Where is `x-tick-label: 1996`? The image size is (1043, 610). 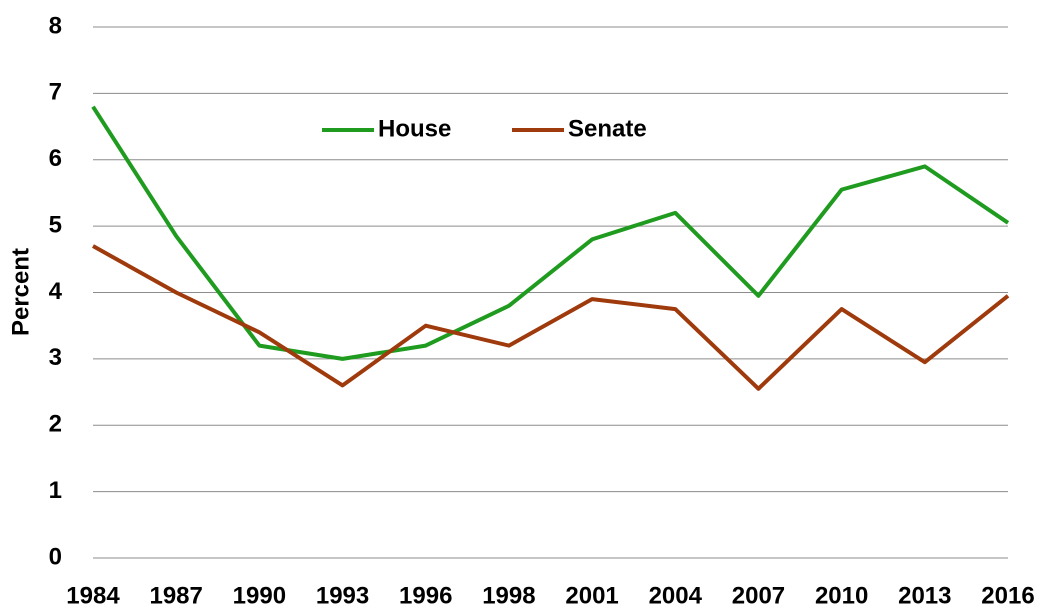
x-tick-label: 1996 is located at coordinates (425, 595).